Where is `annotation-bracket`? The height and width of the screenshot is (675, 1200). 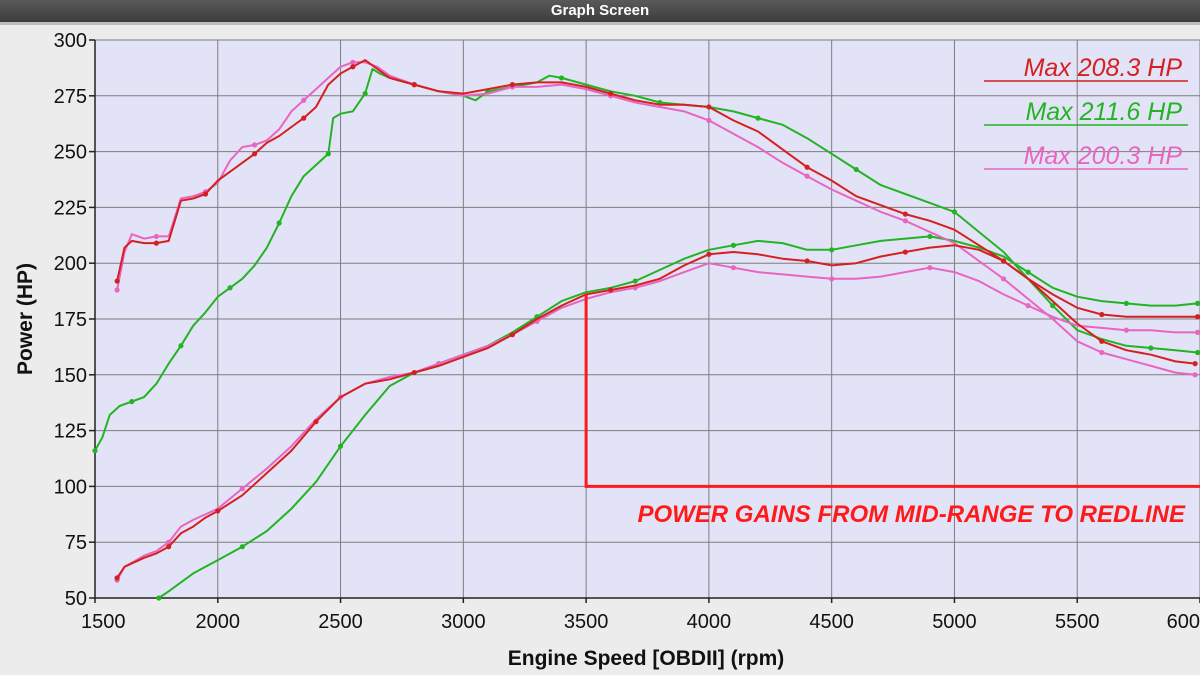 annotation-bracket is located at coordinates (892, 391).